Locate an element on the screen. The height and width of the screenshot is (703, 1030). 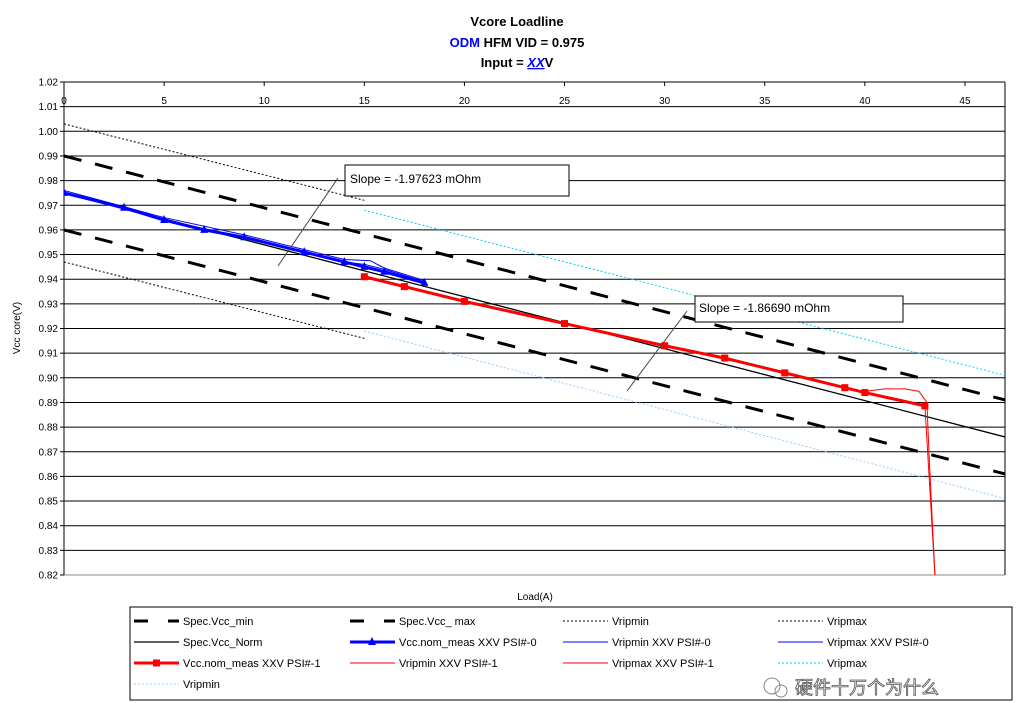
x-axis-label: Load(A) is located at coordinates (535, 597).